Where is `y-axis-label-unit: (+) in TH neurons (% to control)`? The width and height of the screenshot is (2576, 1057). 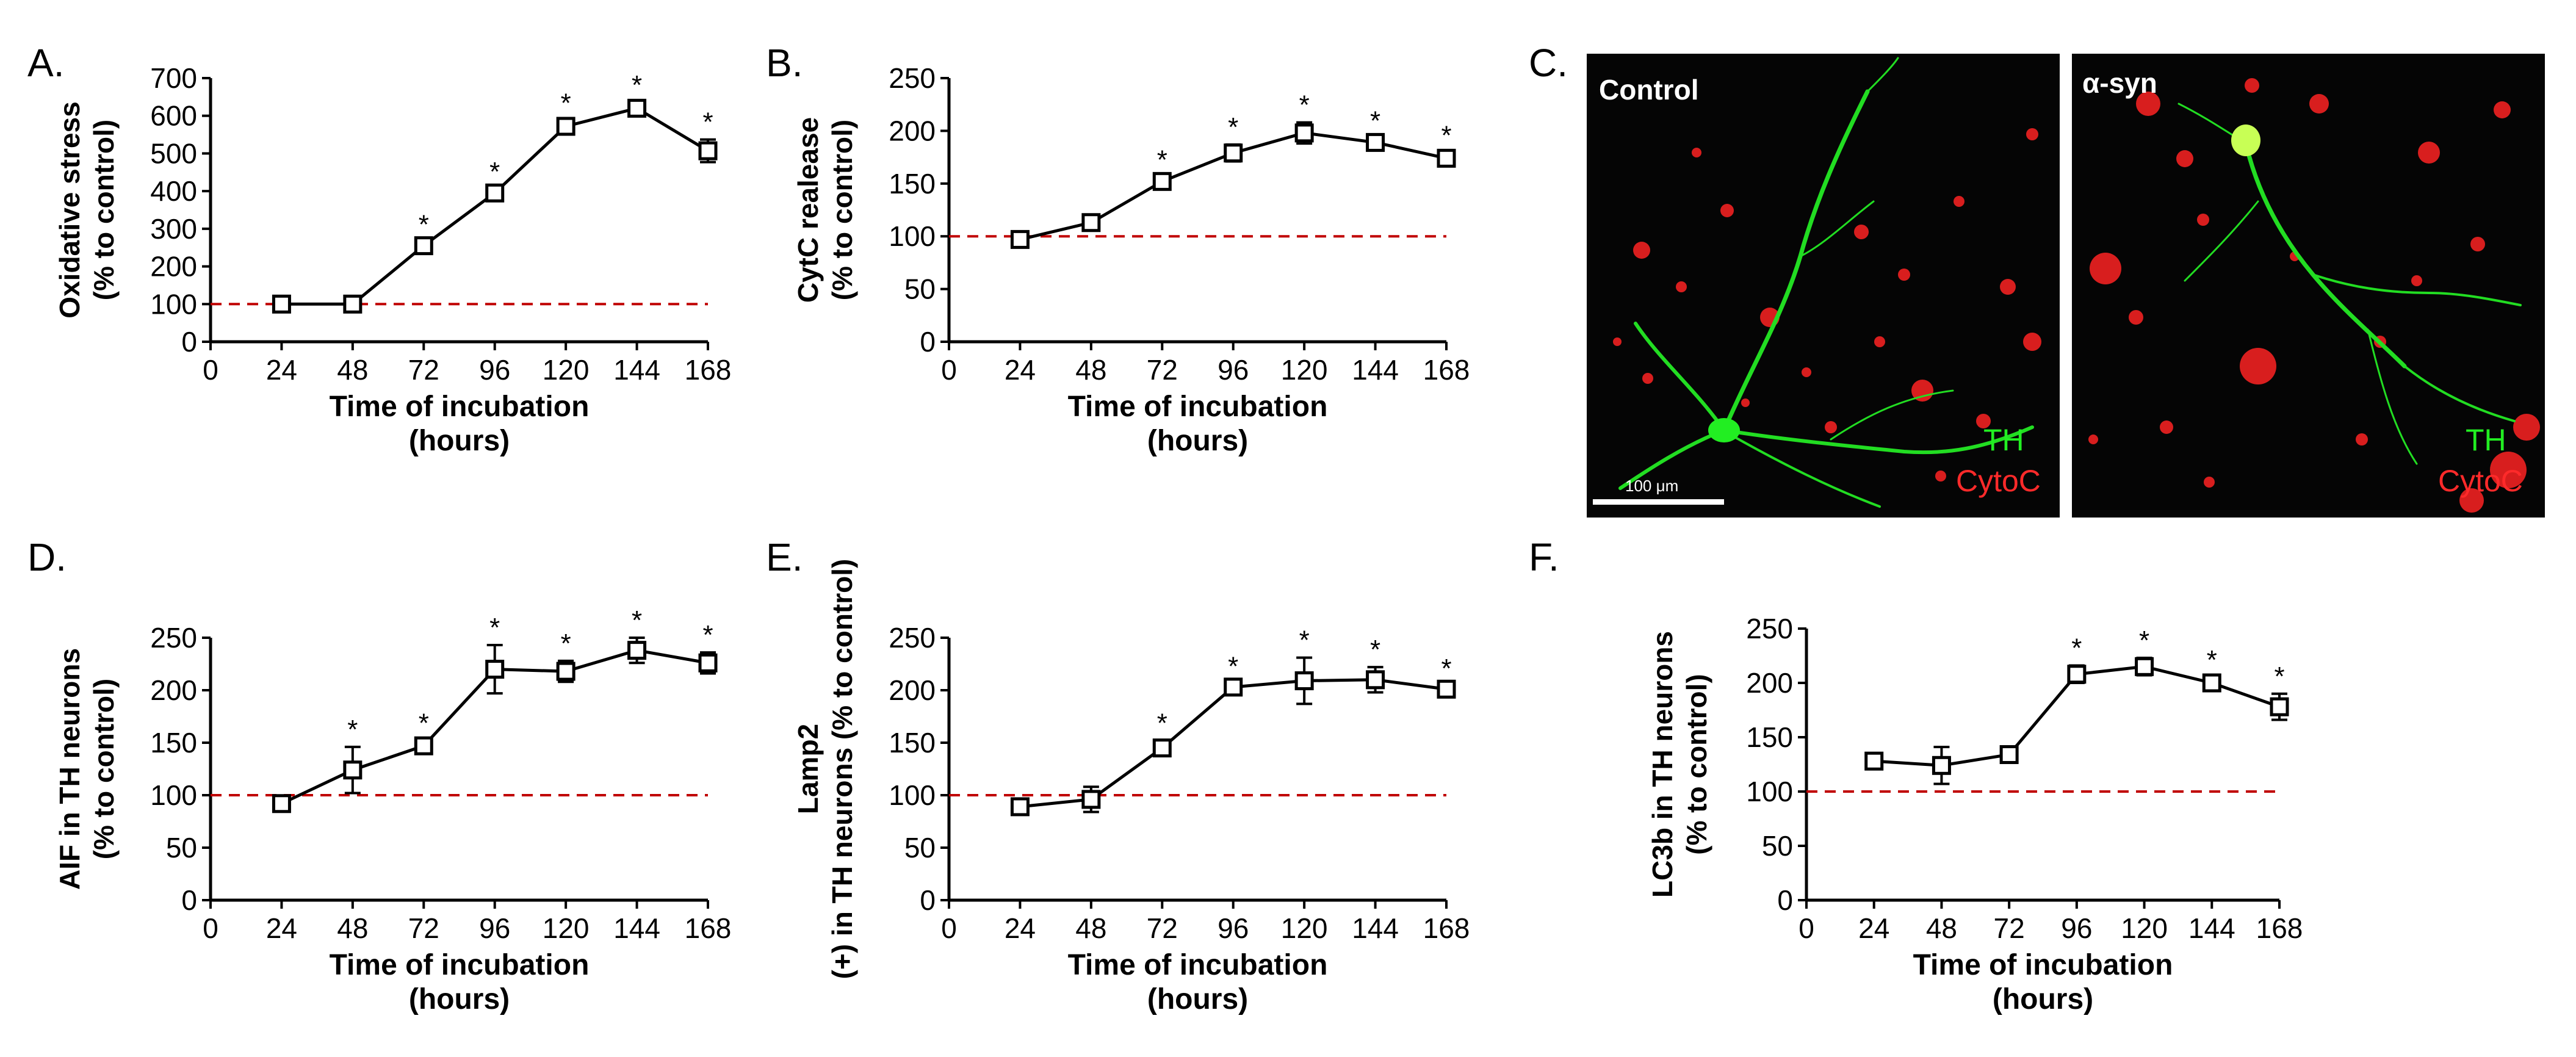 y-axis-label-unit: (+) in TH neurons (% to control) is located at coordinates (842, 769).